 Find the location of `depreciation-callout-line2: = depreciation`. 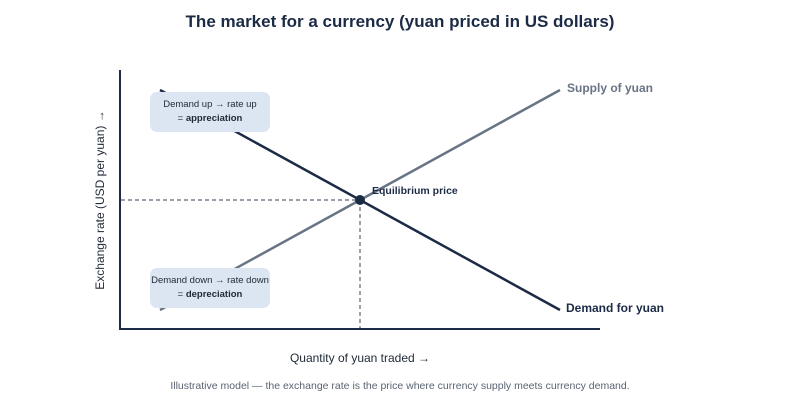

depreciation-callout-line2: = depreciation is located at coordinates (210, 294).